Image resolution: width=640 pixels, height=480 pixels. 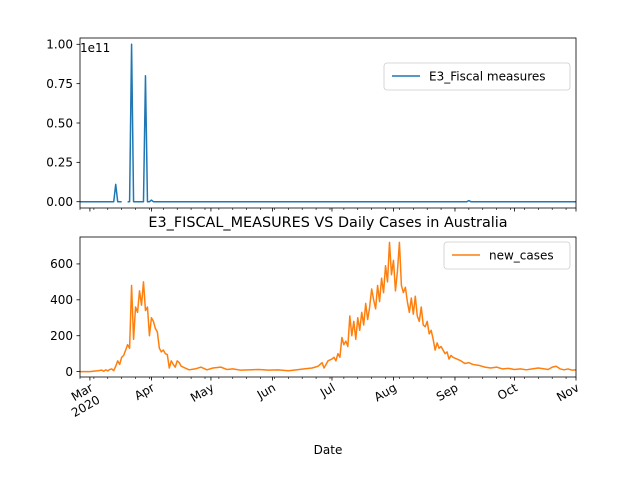 I want to click on y-tick-label: 0, so click(x=69, y=372).